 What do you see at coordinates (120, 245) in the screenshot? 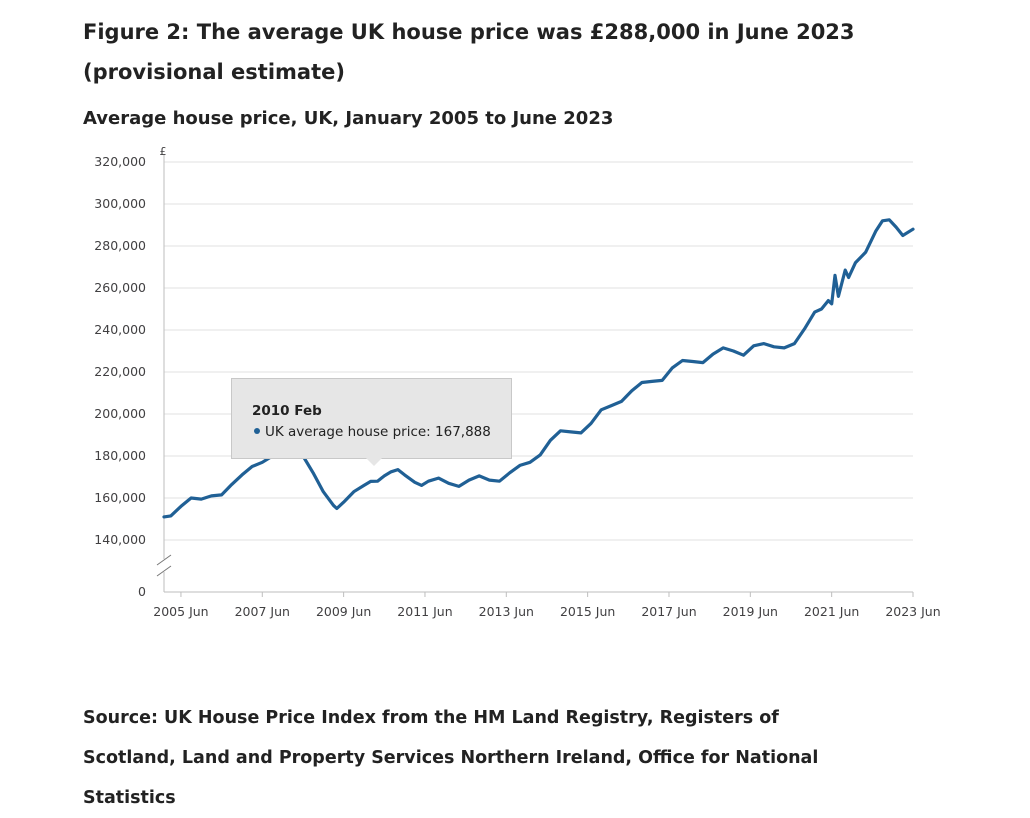
I see `y-tick-label: 280,000` at bounding box center [120, 245].